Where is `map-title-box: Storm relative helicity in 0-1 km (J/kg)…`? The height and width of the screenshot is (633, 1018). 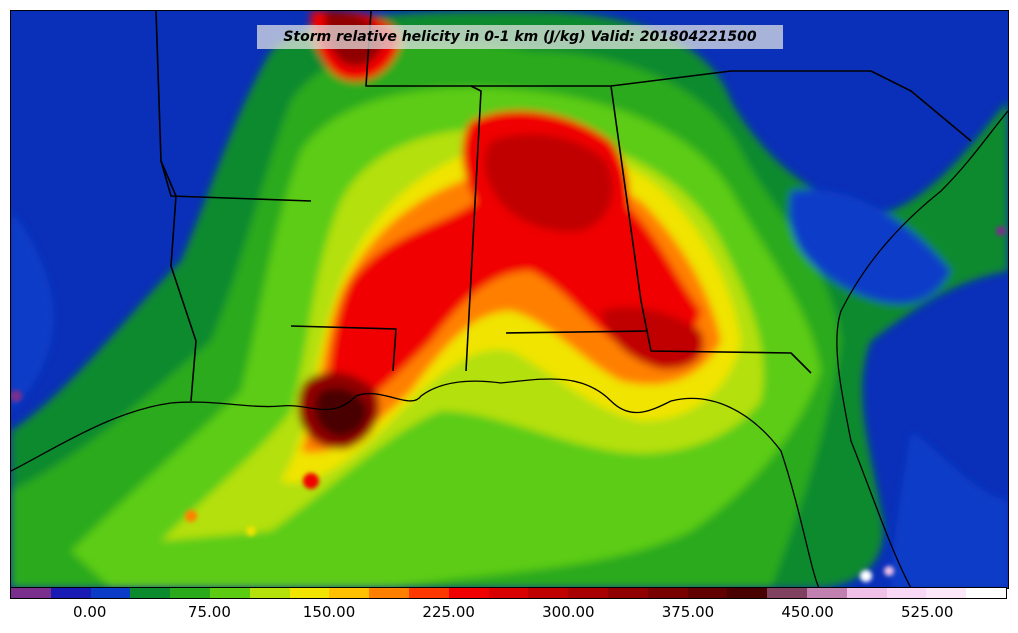
map-title-box: Storm relative helicity in 0-1 km (J/kg)… is located at coordinates (520, 37).